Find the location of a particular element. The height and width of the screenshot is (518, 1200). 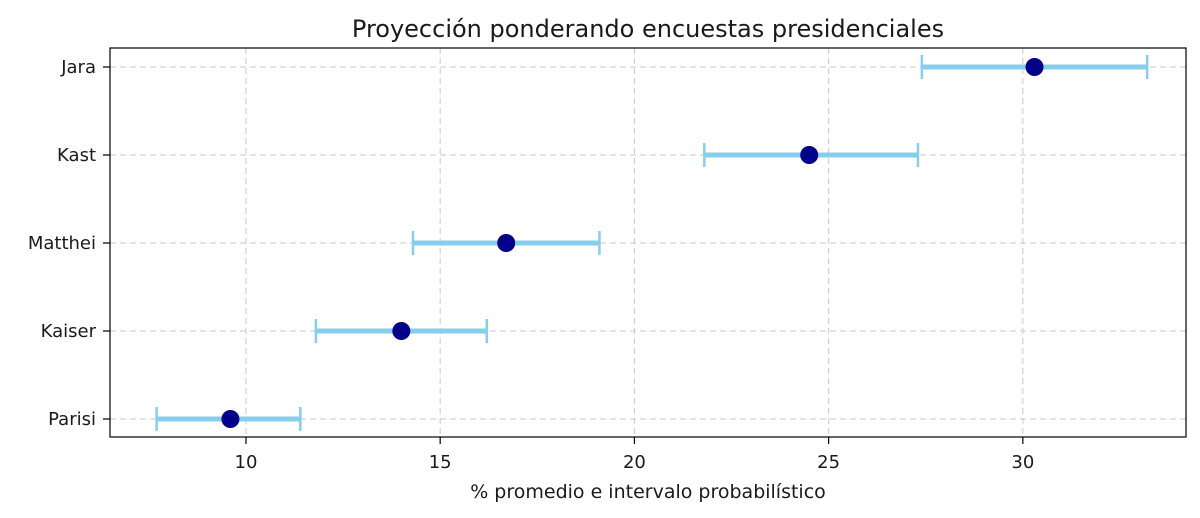

y-tick-label: Matthei is located at coordinates (62, 243).